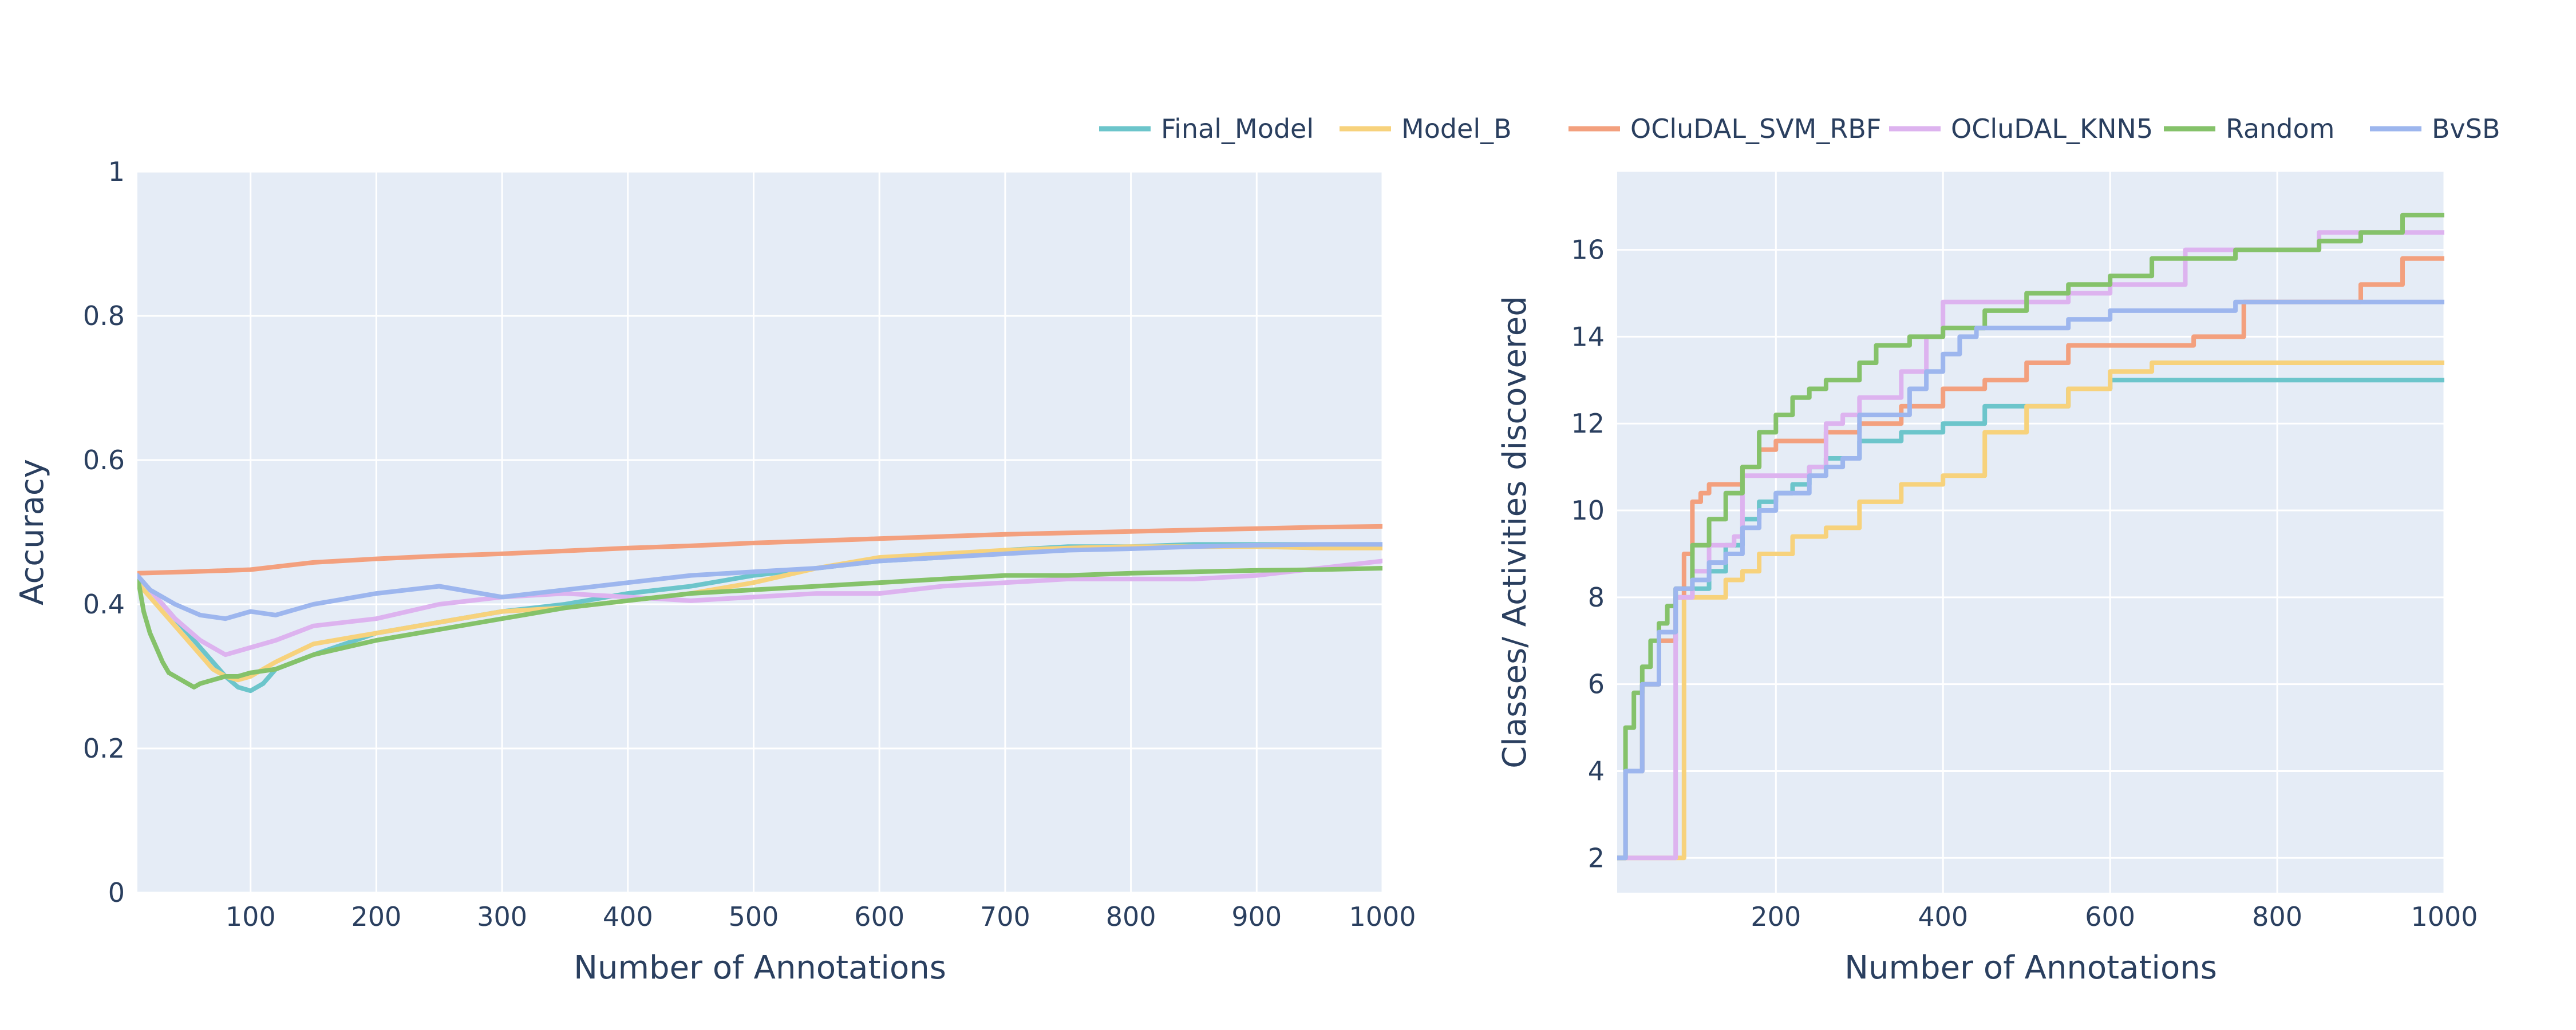 The image size is (2576, 1030). Describe the element at coordinates (104, 460) in the screenshot. I see `y-tick-label: 0.6` at that location.